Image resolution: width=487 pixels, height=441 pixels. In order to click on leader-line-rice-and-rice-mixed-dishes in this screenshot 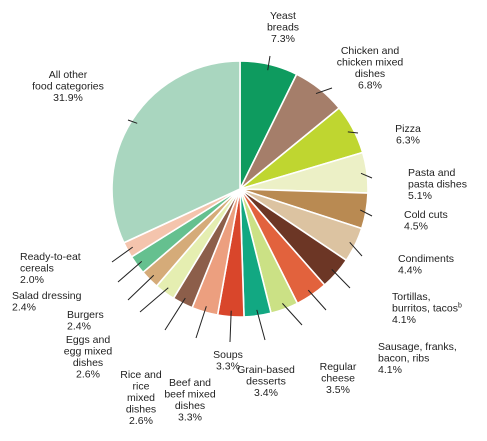, I will do `click(175, 314)`.